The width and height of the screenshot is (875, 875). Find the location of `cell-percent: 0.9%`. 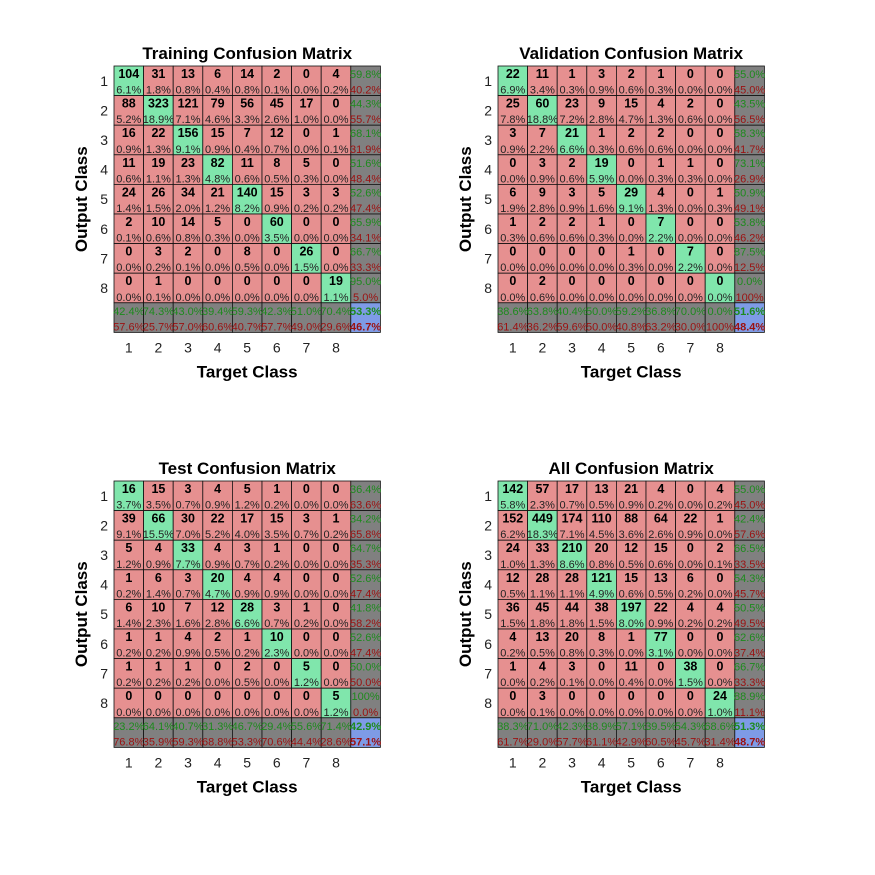

cell-percent: 0.9% is located at coordinates (187, 654).